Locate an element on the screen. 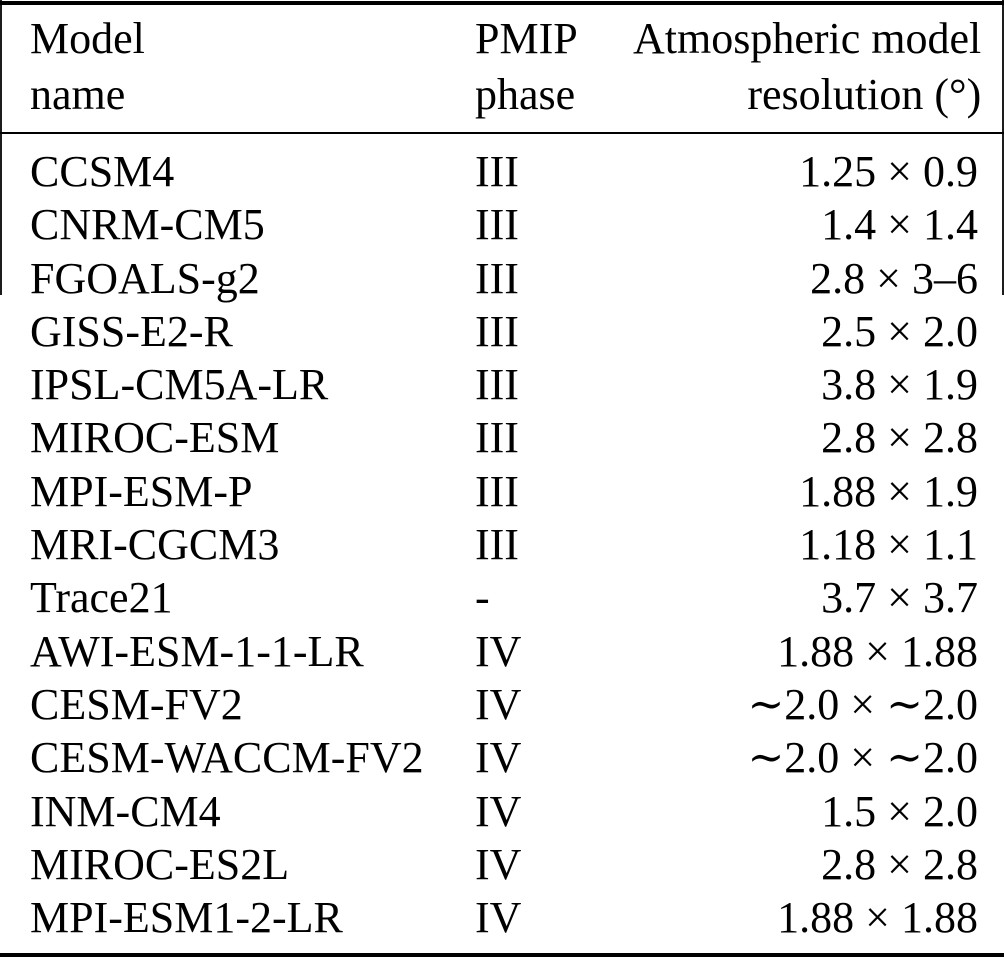  resolution-cell: 1.4 × 1.4 is located at coordinates (899, 225).